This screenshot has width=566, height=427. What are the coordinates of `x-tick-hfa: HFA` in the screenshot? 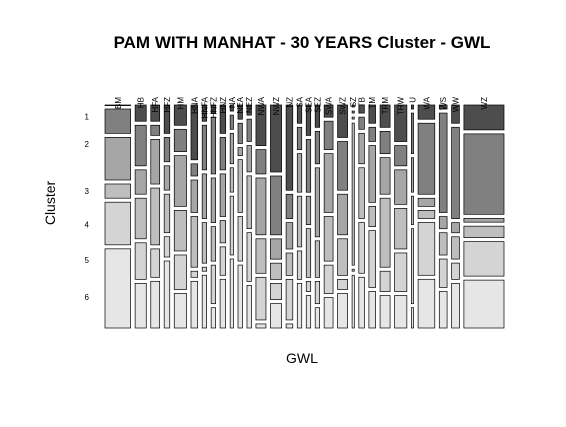 It's located at (155, 104).